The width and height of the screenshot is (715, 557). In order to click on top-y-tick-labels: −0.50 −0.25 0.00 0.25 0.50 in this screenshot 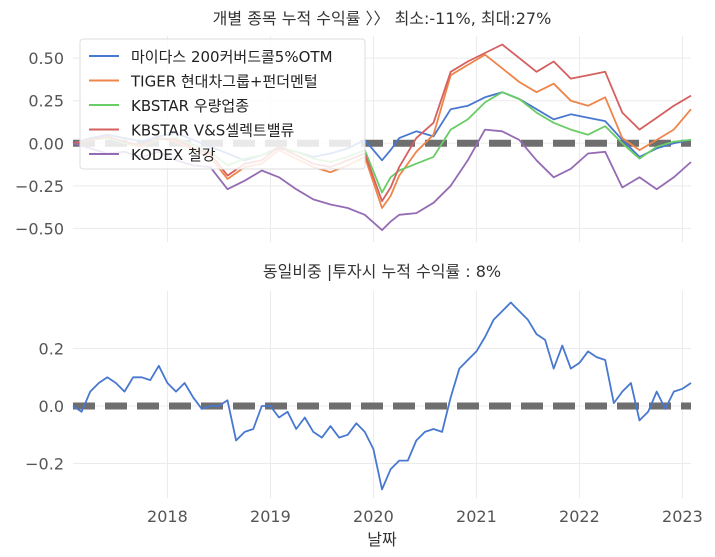, I will do `click(39, 143)`.